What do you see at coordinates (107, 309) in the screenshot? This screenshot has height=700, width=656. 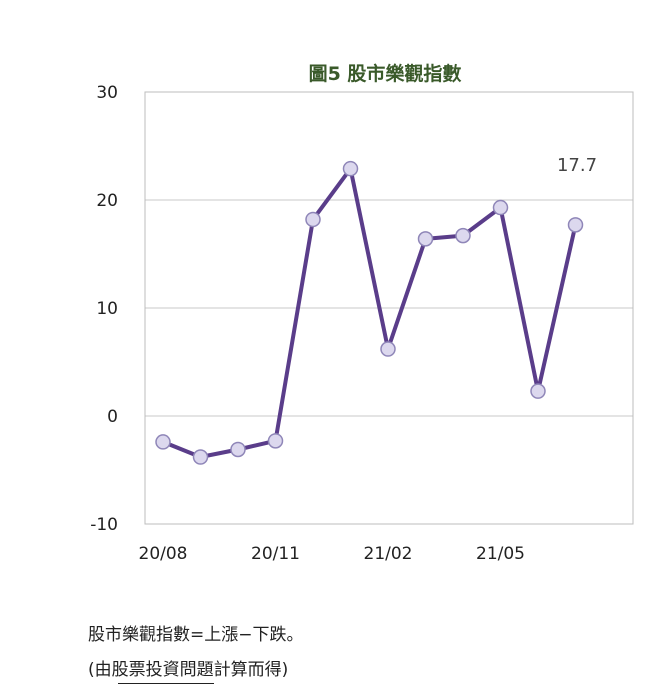 I see `y-tick-label: 10` at bounding box center [107, 309].